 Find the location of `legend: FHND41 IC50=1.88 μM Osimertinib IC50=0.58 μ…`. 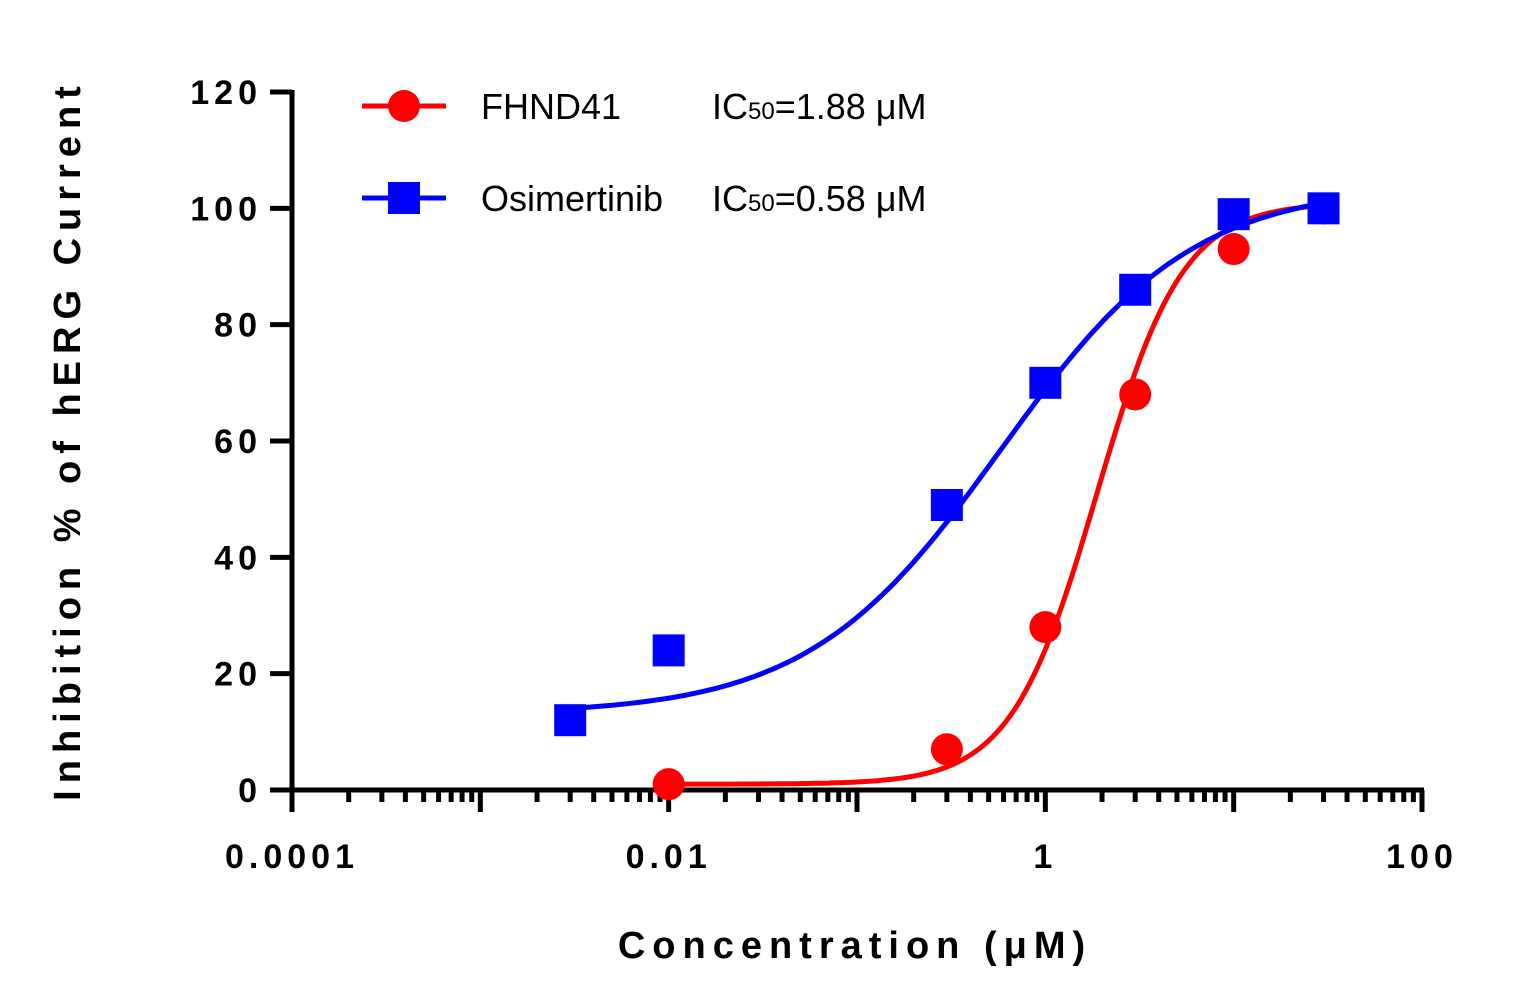

legend: FHND41 IC50=1.88 μM Osimertinib IC50=0.58 μ… is located at coordinates (644, 152).